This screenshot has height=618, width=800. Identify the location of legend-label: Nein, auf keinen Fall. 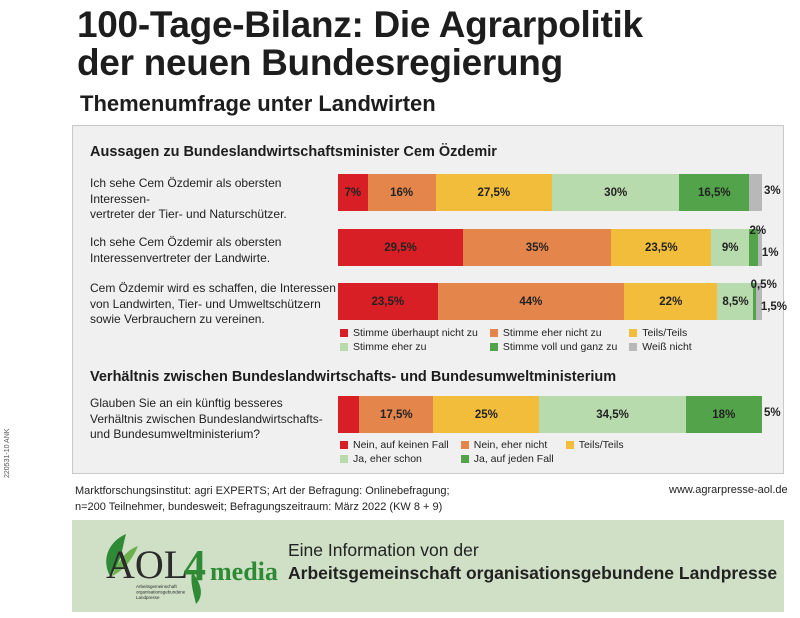
(401, 445).